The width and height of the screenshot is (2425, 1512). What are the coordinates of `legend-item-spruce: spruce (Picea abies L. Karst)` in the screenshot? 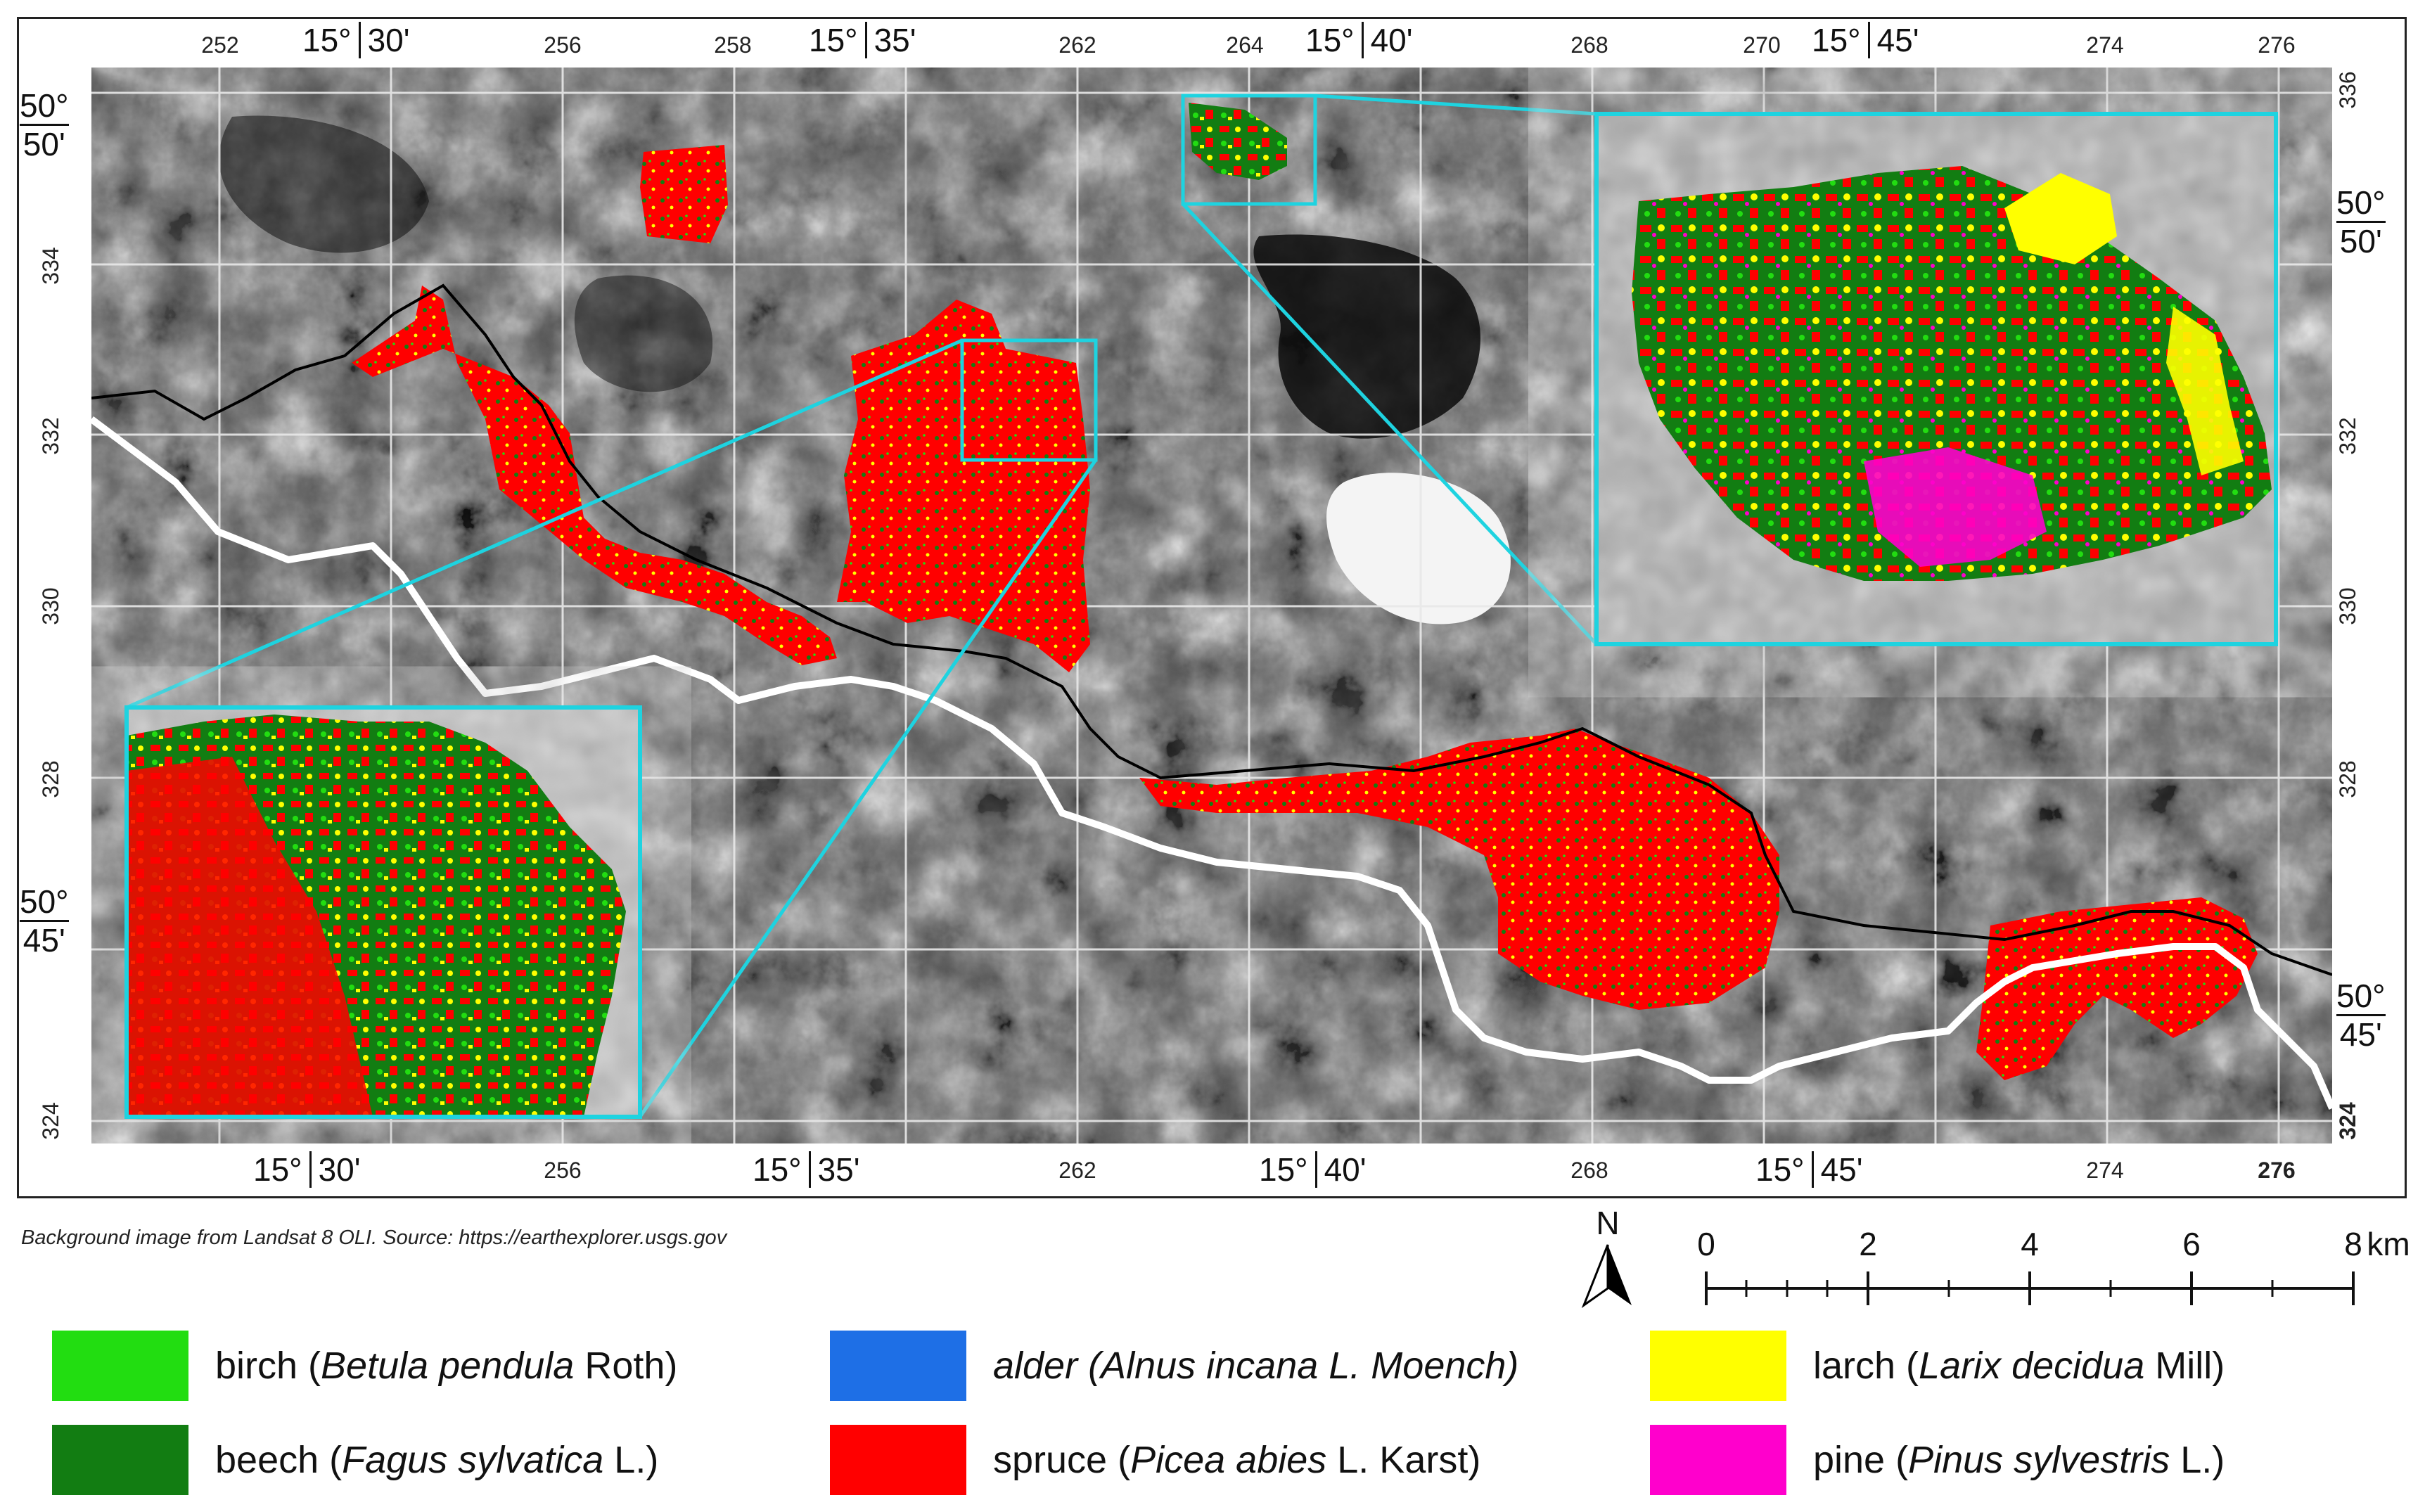 It's located at (1155, 1460).